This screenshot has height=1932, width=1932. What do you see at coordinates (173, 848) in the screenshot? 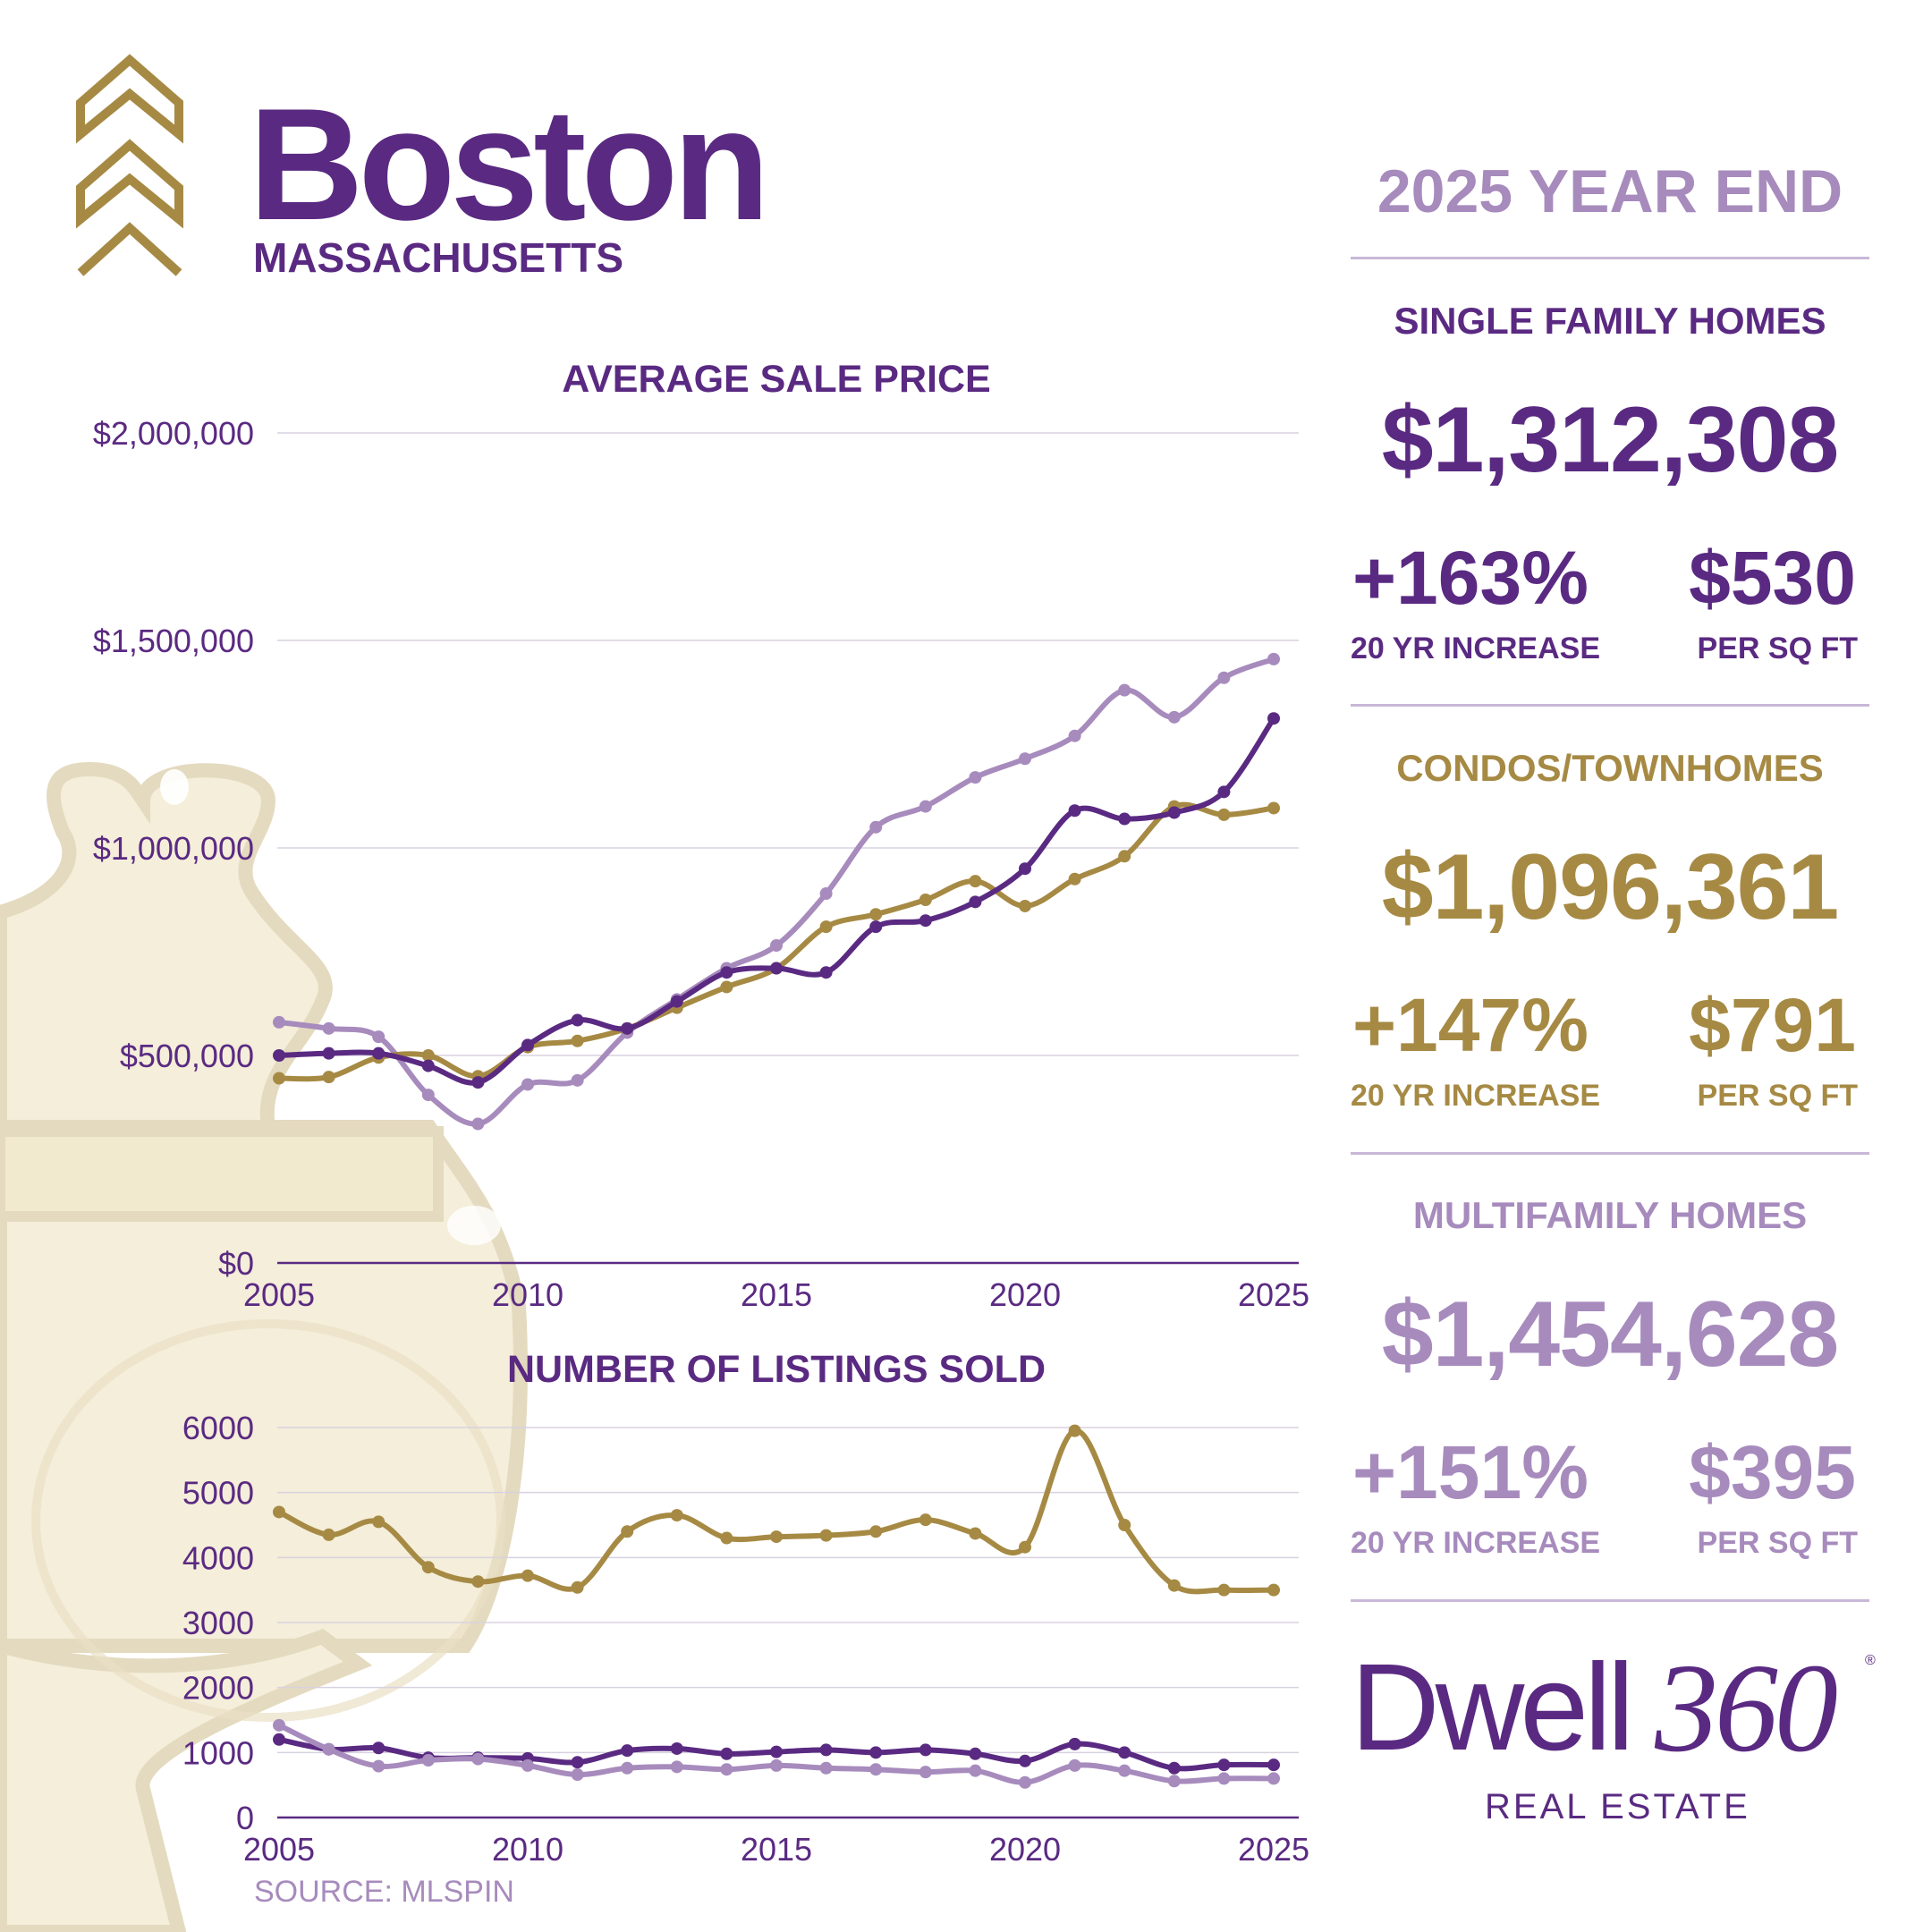
I see `y-tick-label: $1,000,000` at bounding box center [173, 848].